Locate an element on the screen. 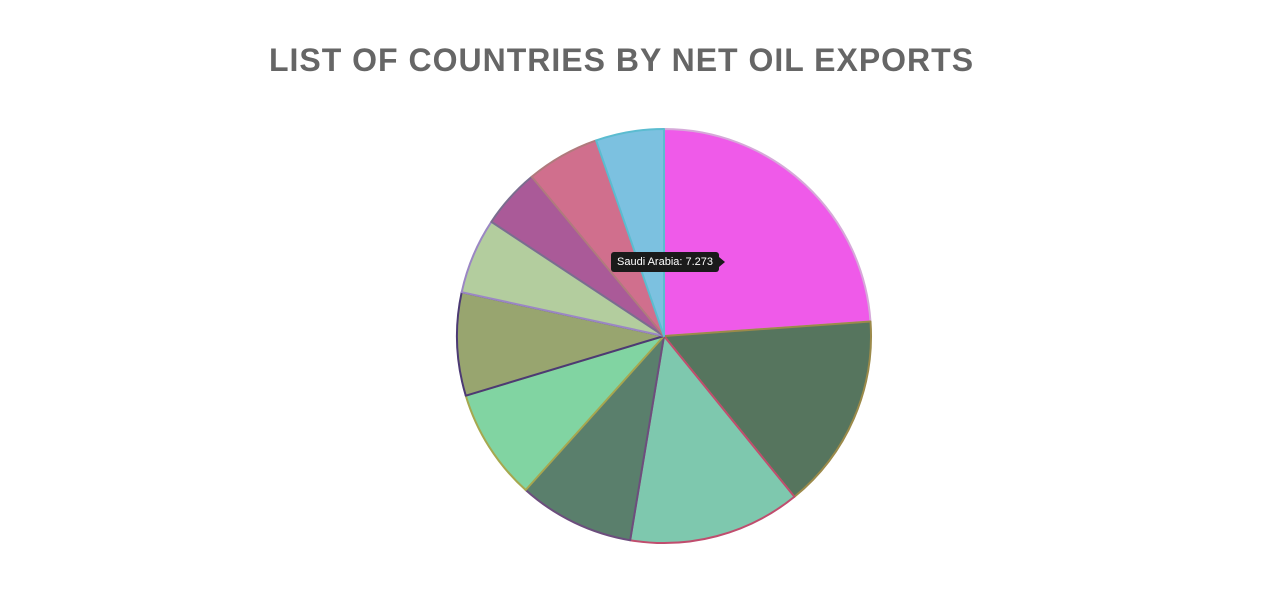 The width and height of the screenshot is (1261, 616). tooltip-text: Saudi Arabia: 7.273 is located at coordinates (665, 262).